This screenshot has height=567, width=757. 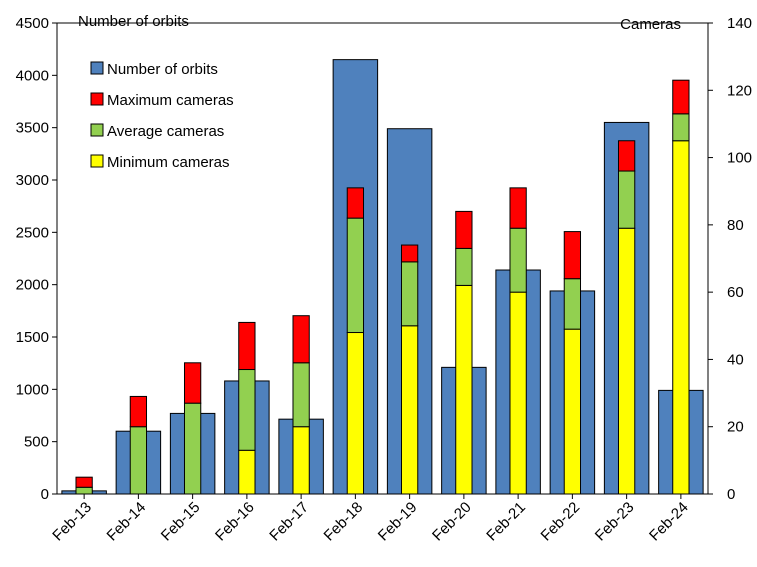 What do you see at coordinates (181, 522) in the screenshot?
I see `x-tick-label: Feb-15` at bounding box center [181, 522].